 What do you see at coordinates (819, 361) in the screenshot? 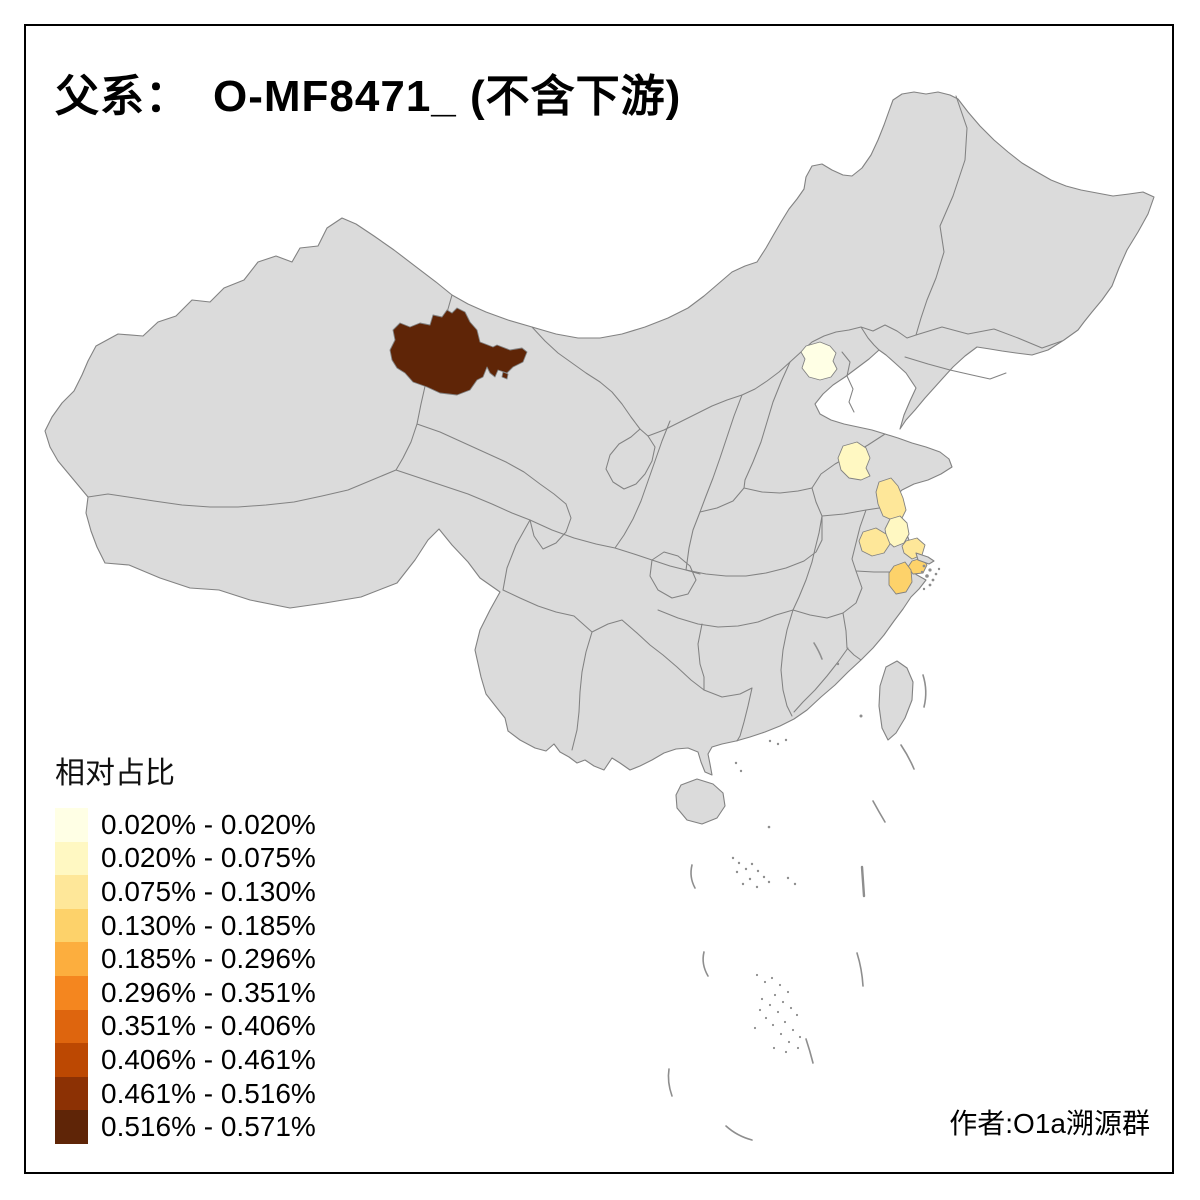
I see `map-region-north-capital` at bounding box center [819, 361].